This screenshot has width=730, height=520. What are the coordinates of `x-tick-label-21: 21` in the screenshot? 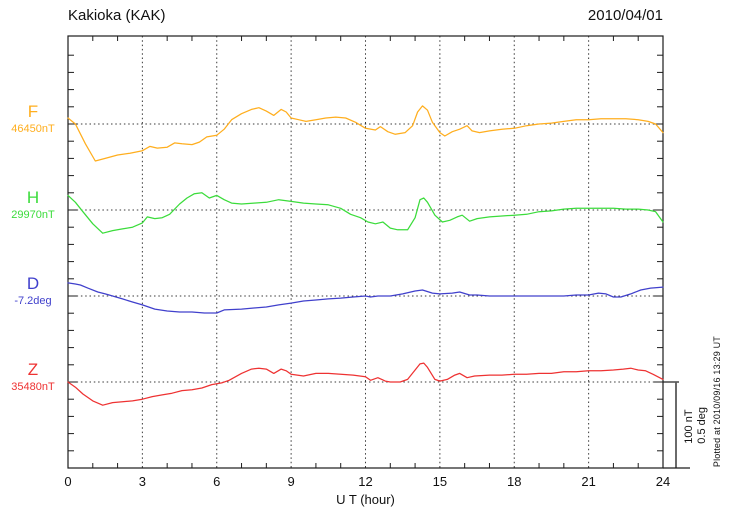 It's located at (588, 481).